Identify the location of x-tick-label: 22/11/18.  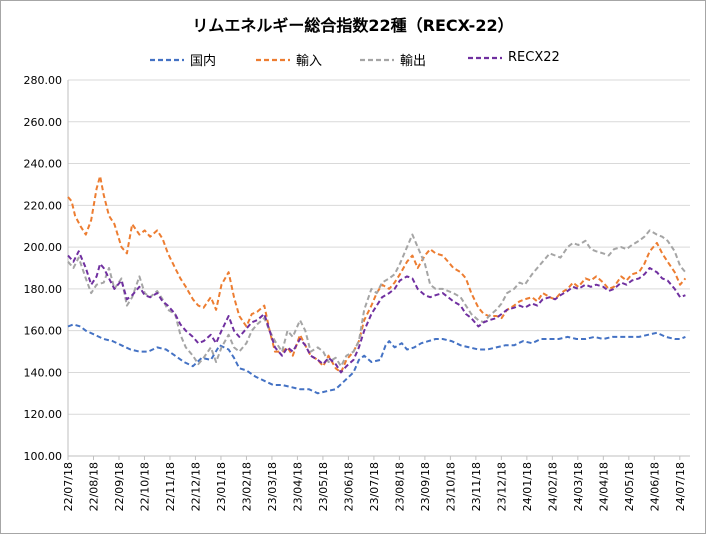
(170, 486).